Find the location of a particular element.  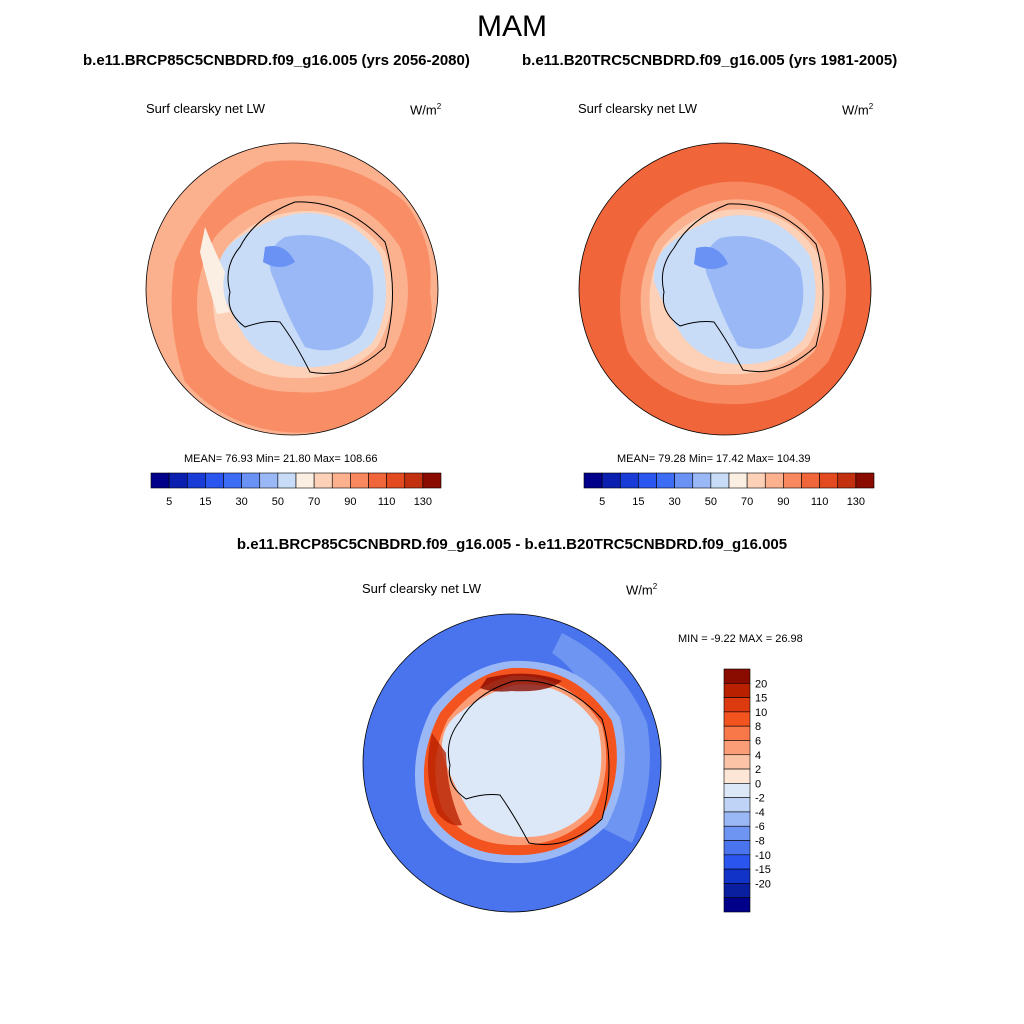

panel2-colorbar-tick-label: 15 is located at coordinates (638, 502).